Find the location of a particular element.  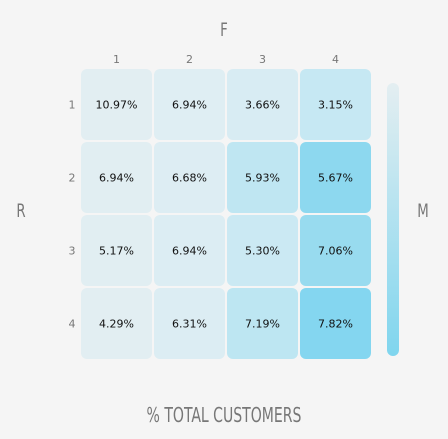

legend-title: M is located at coordinates (423, 211).